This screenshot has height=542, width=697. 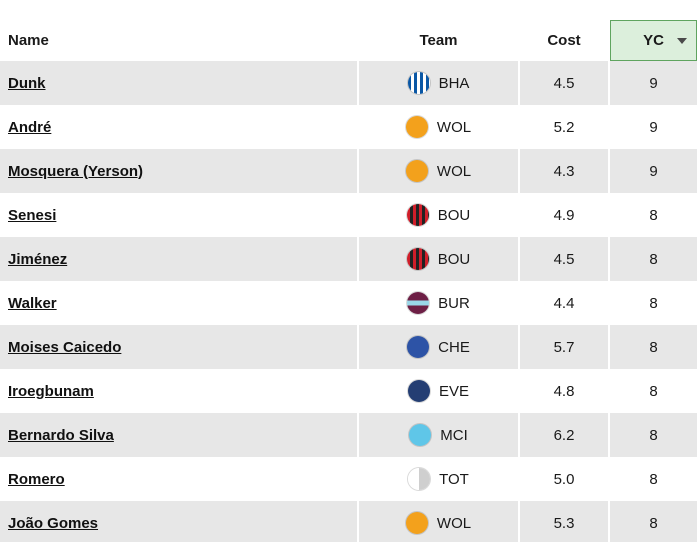 I want to click on table-row: Bernardo Silva MCI 6.2 8, so click(x=348, y=435).